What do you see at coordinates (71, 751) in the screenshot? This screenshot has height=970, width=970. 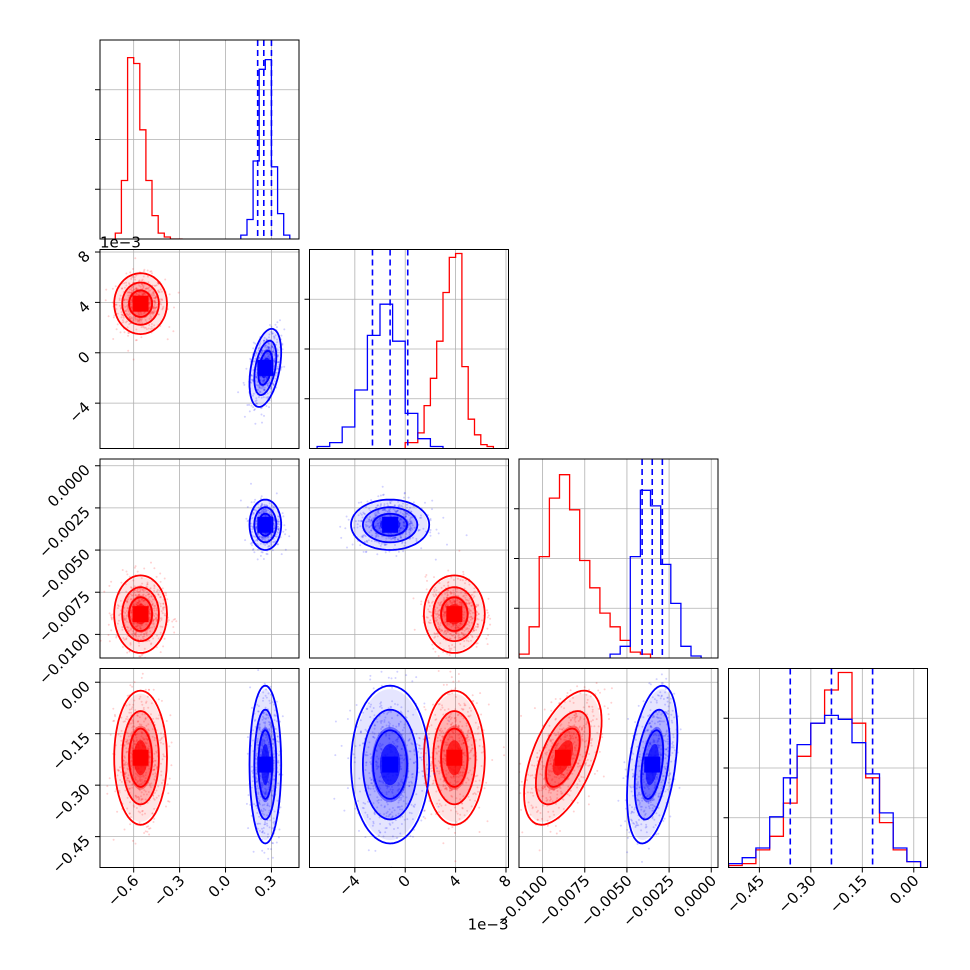 I see `y-tick-label: −0.15` at bounding box center [71, 751].